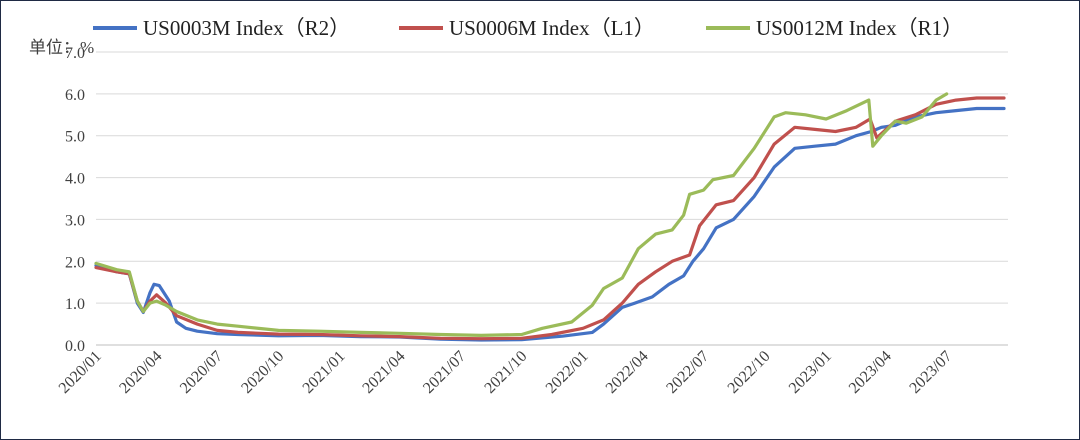  Describe the element at coordinates (75, 179) in the screenshot. I see `y-tick-label: 4.0` at that location.